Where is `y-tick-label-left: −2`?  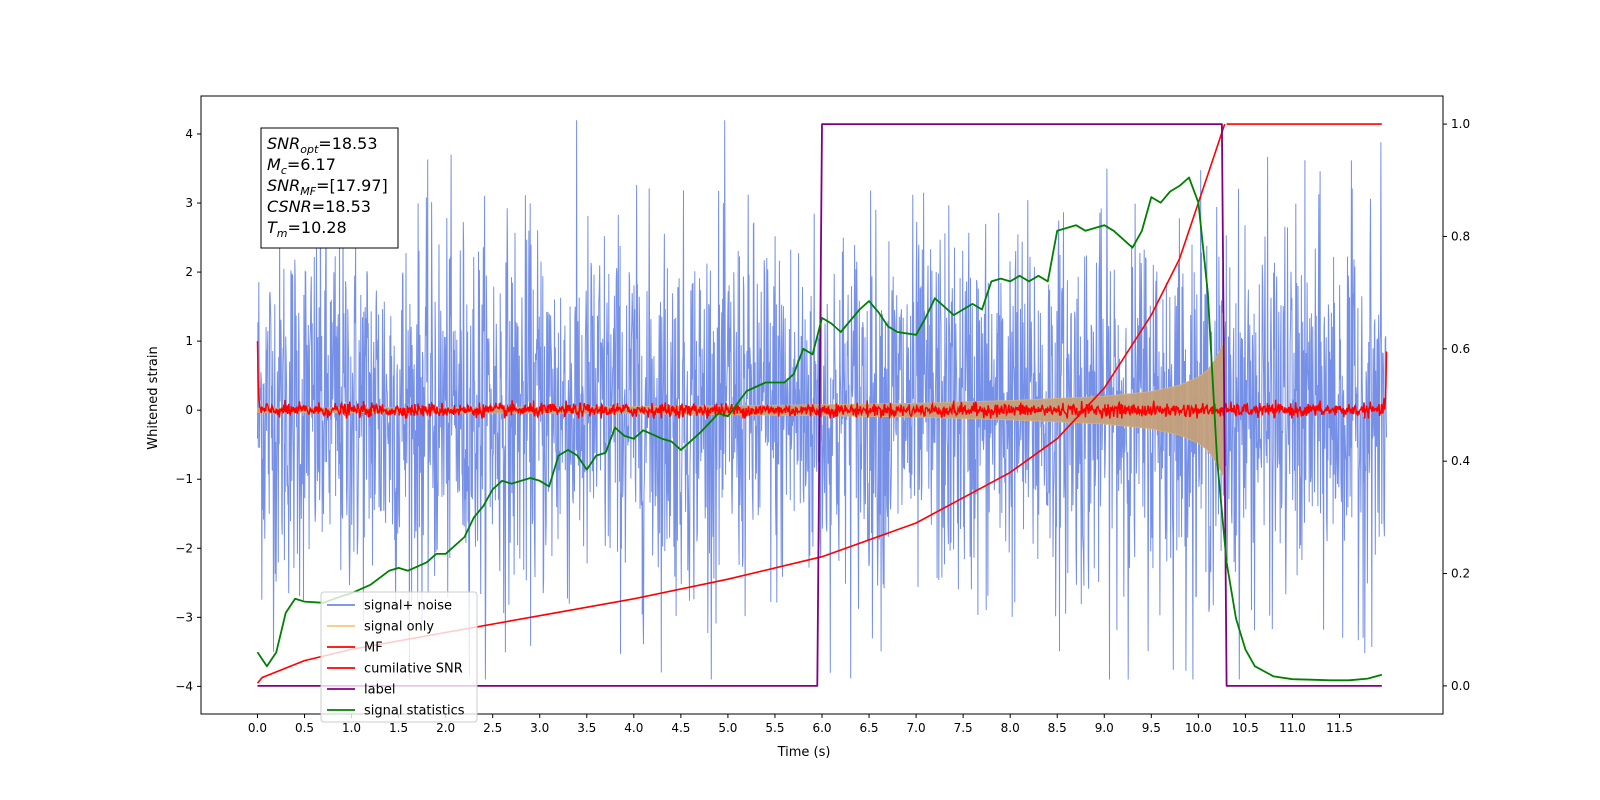
y-tick-label-left: −2 is located at coordinates (184, 548).